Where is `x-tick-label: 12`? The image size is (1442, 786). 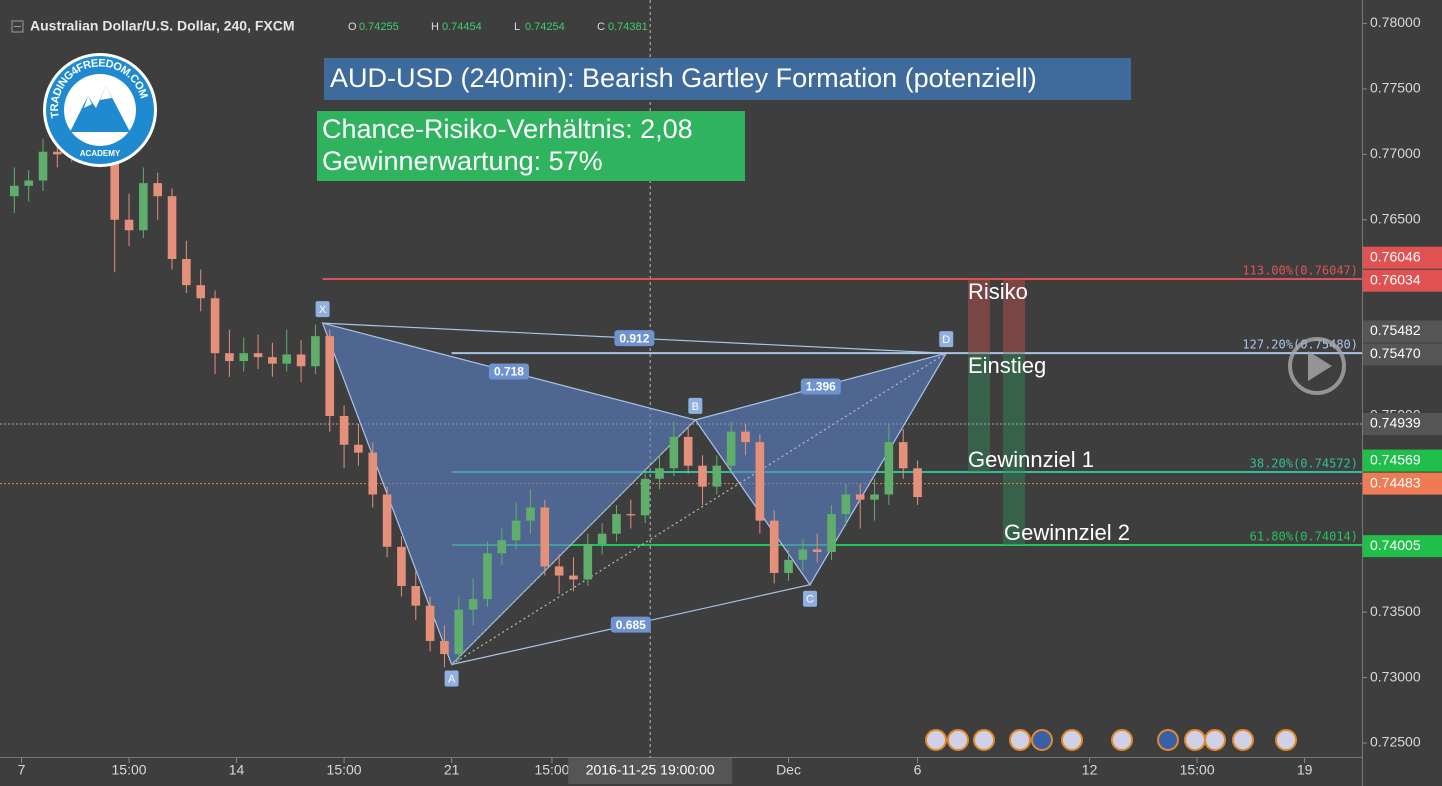
x-tick-label: 12 is located at coordinates (1090, 770).